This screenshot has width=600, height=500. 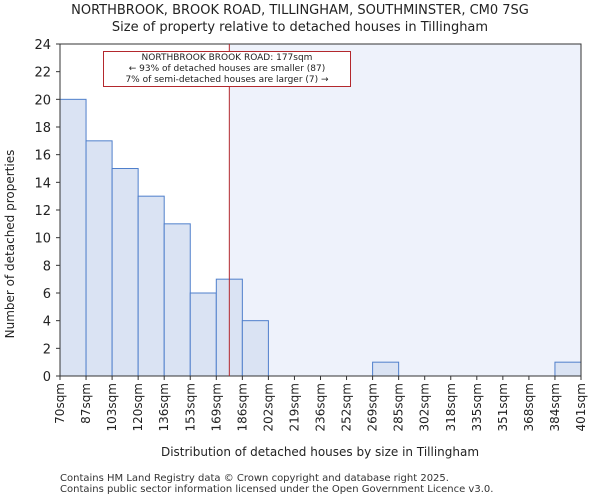 I want to click on y-tick-label: 8, so click(x=47, y=266).